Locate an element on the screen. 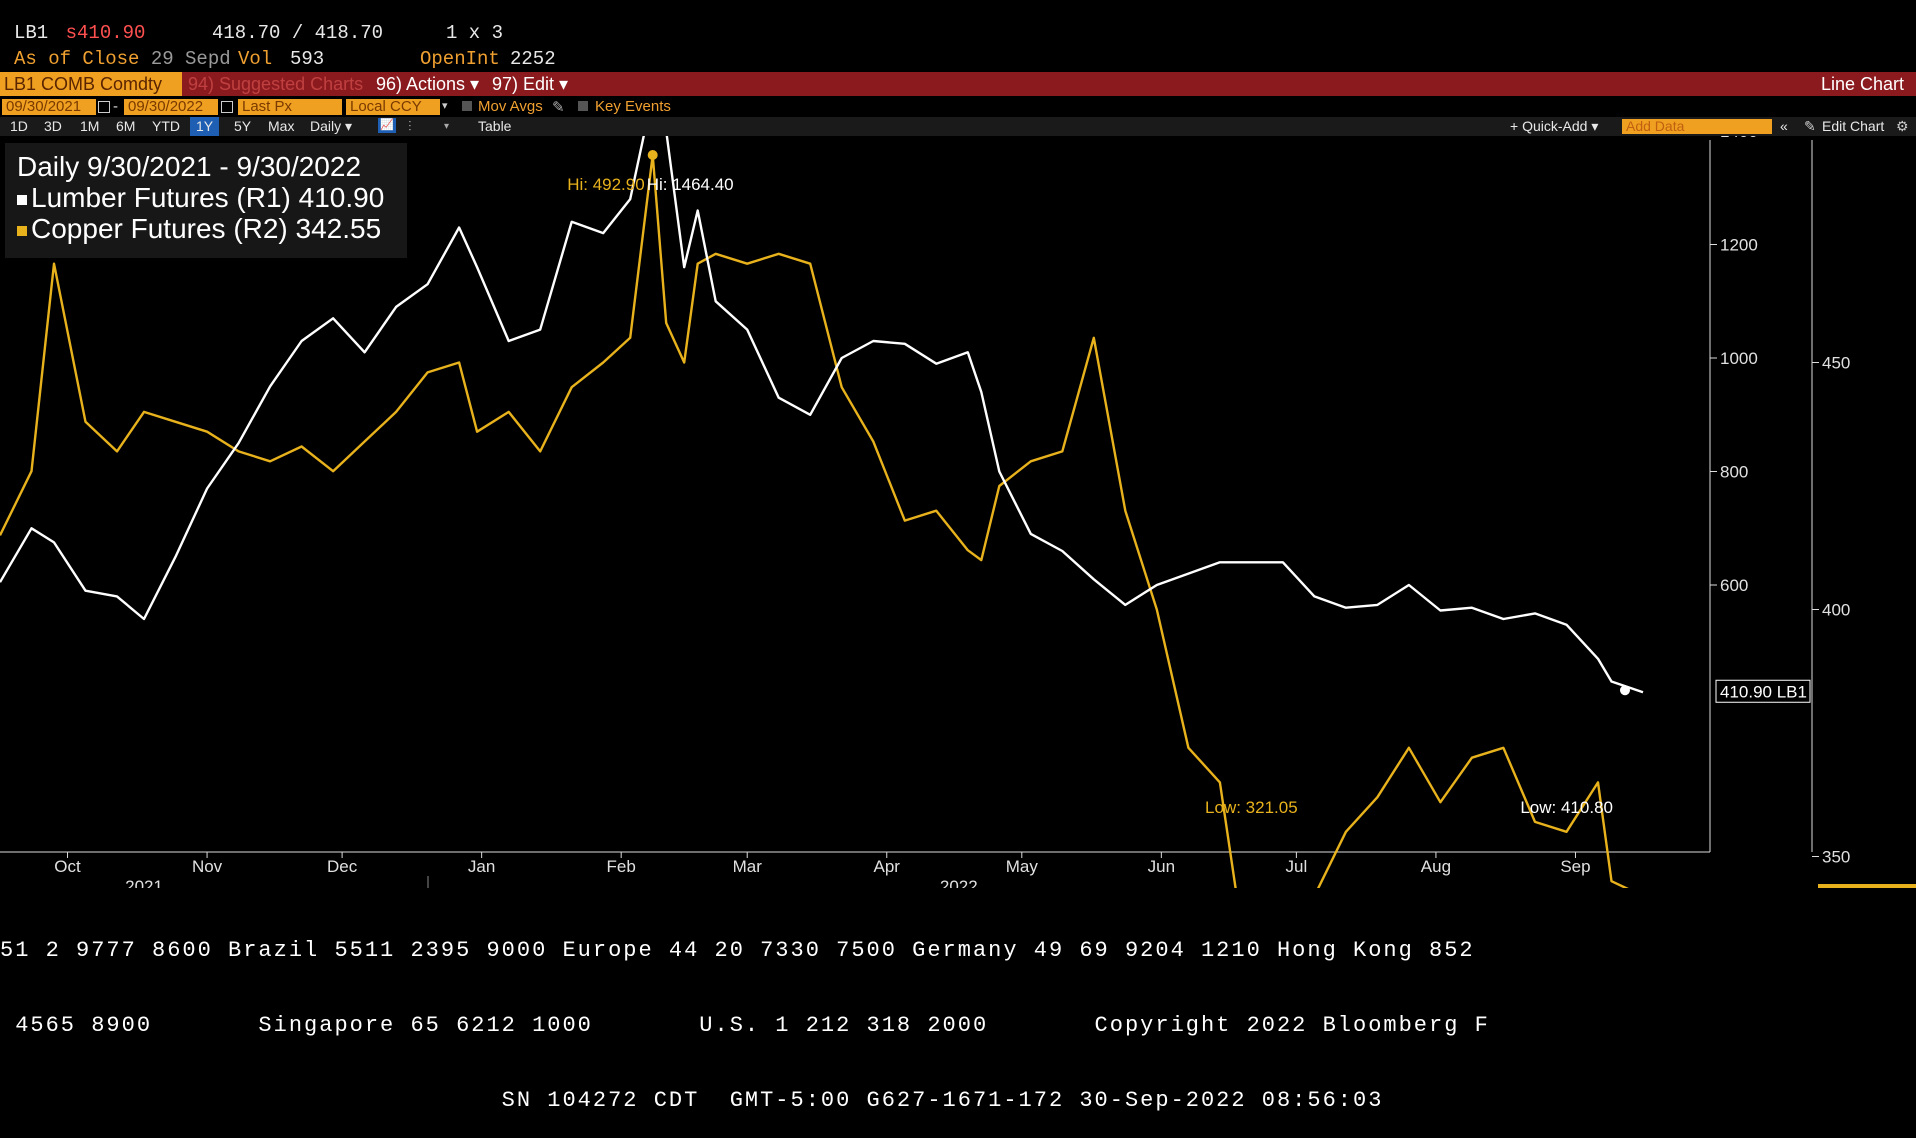 The image size is (1916, 1138). copper-high-label: Hi: 492.90 is located at coordinates (606, 184).